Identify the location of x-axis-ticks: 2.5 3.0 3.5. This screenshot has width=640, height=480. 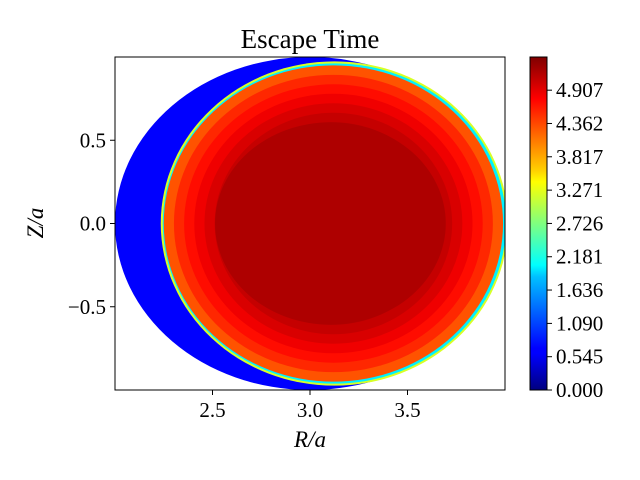
(310, 406).